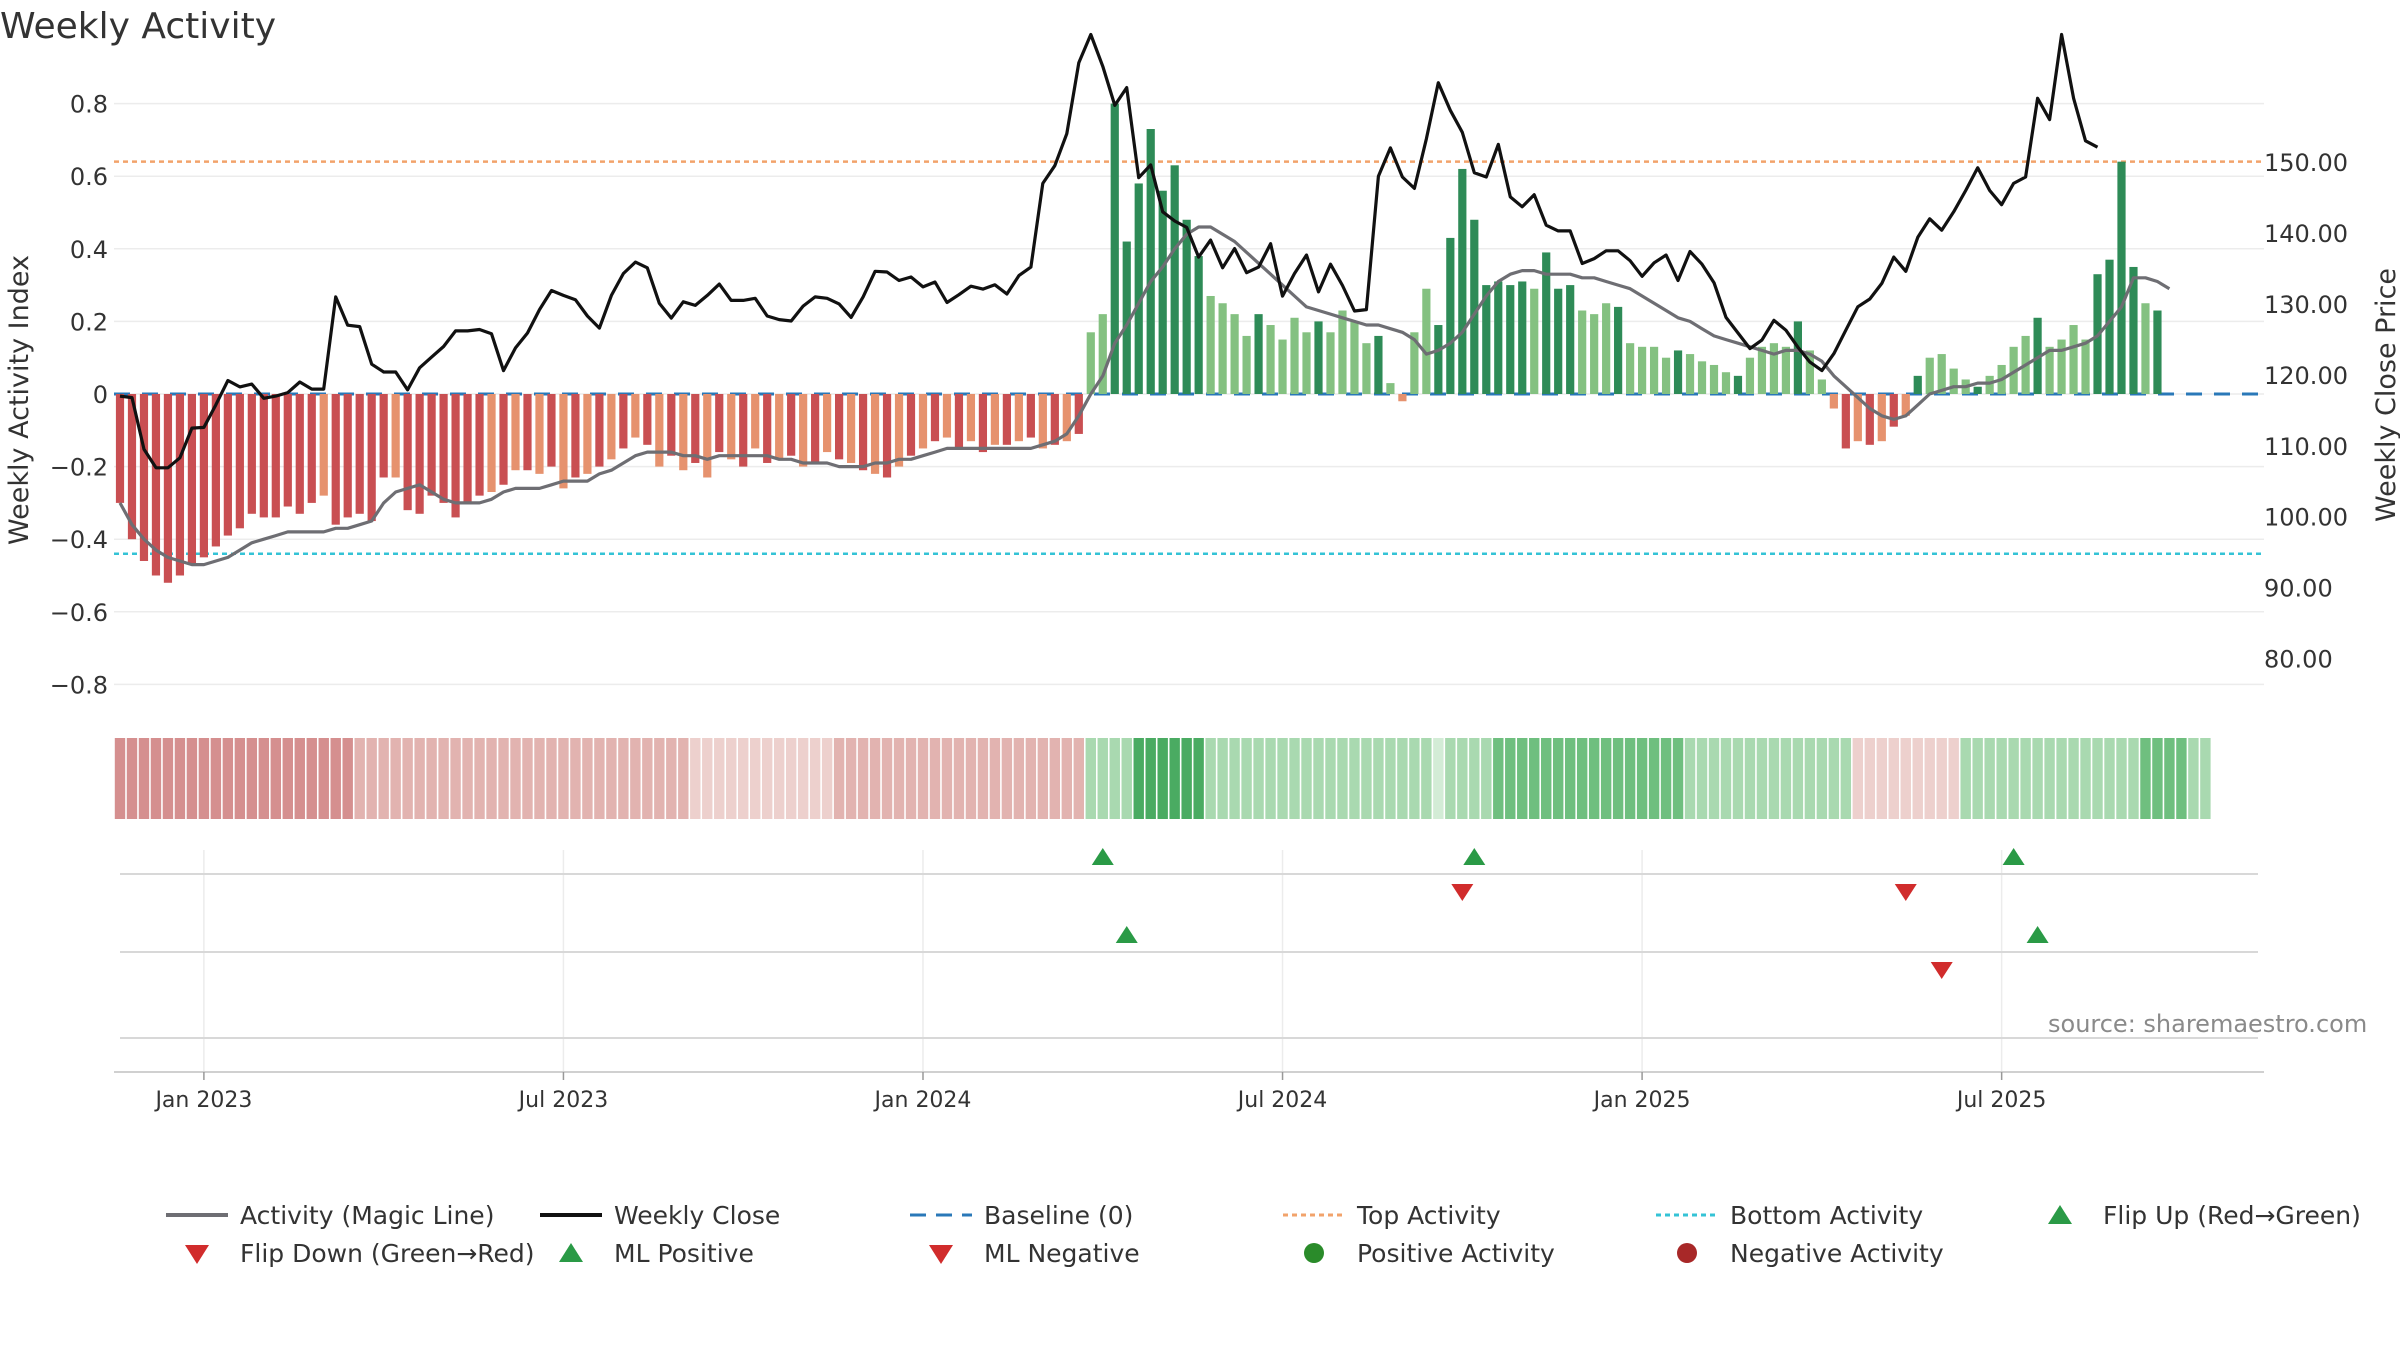 The image size is (2400, 1350). What do you see at coordinates (1462, 892) in the screenshot?
I see `flip-down-marker` at bounding box center [1462, 892].